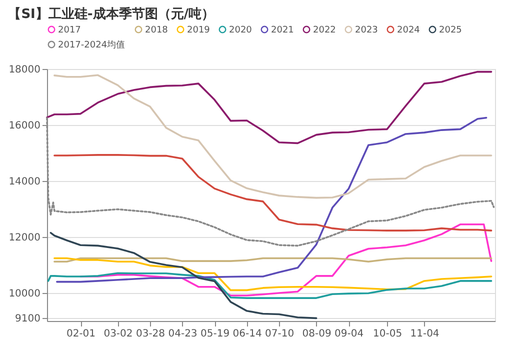 Image resolution: width=517 pixels, height=344 pixels. I want to click on x-tick-label: 04-23, so click(183, 334).